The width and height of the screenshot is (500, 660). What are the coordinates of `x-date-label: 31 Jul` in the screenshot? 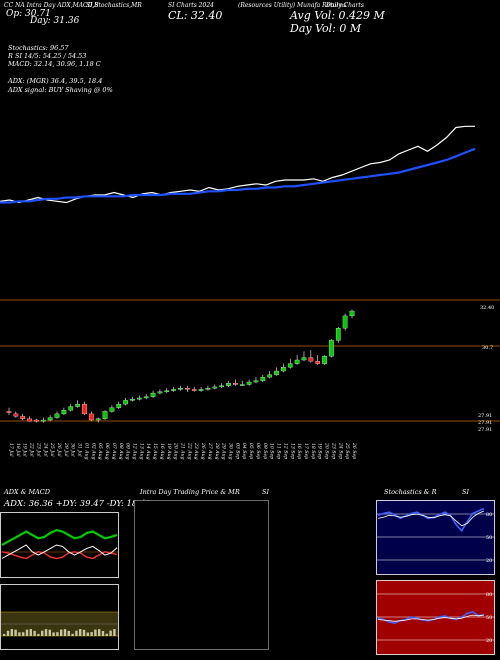 It's located at (80, 450).